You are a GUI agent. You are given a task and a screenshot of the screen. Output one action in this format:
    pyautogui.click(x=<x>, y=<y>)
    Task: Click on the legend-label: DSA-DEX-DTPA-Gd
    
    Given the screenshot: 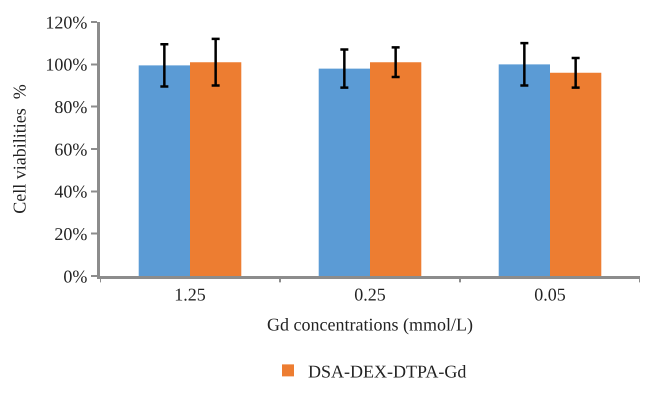 What is the action you would take?
    pyautogui.click(x=387, y=371)
    